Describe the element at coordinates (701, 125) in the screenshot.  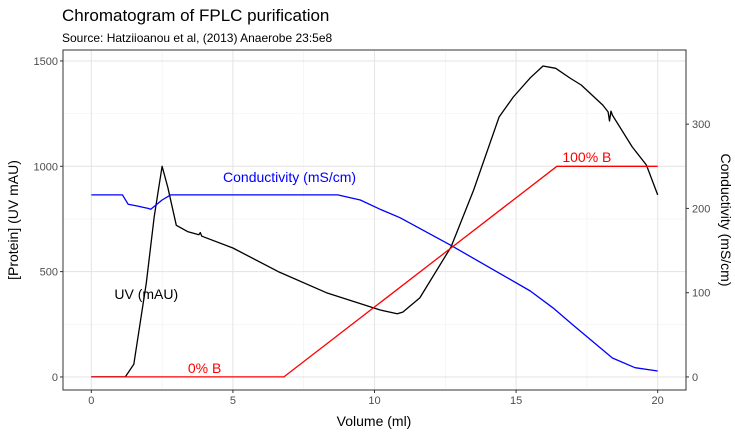
I see `y2-tick-label: 300` at that location.